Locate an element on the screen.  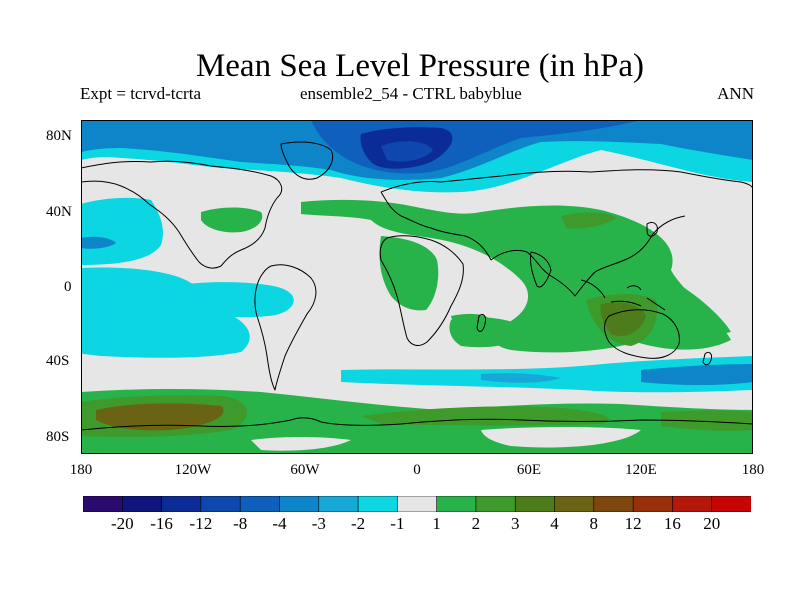
ytick-80n: 80N is located at coordinates (59, 136).